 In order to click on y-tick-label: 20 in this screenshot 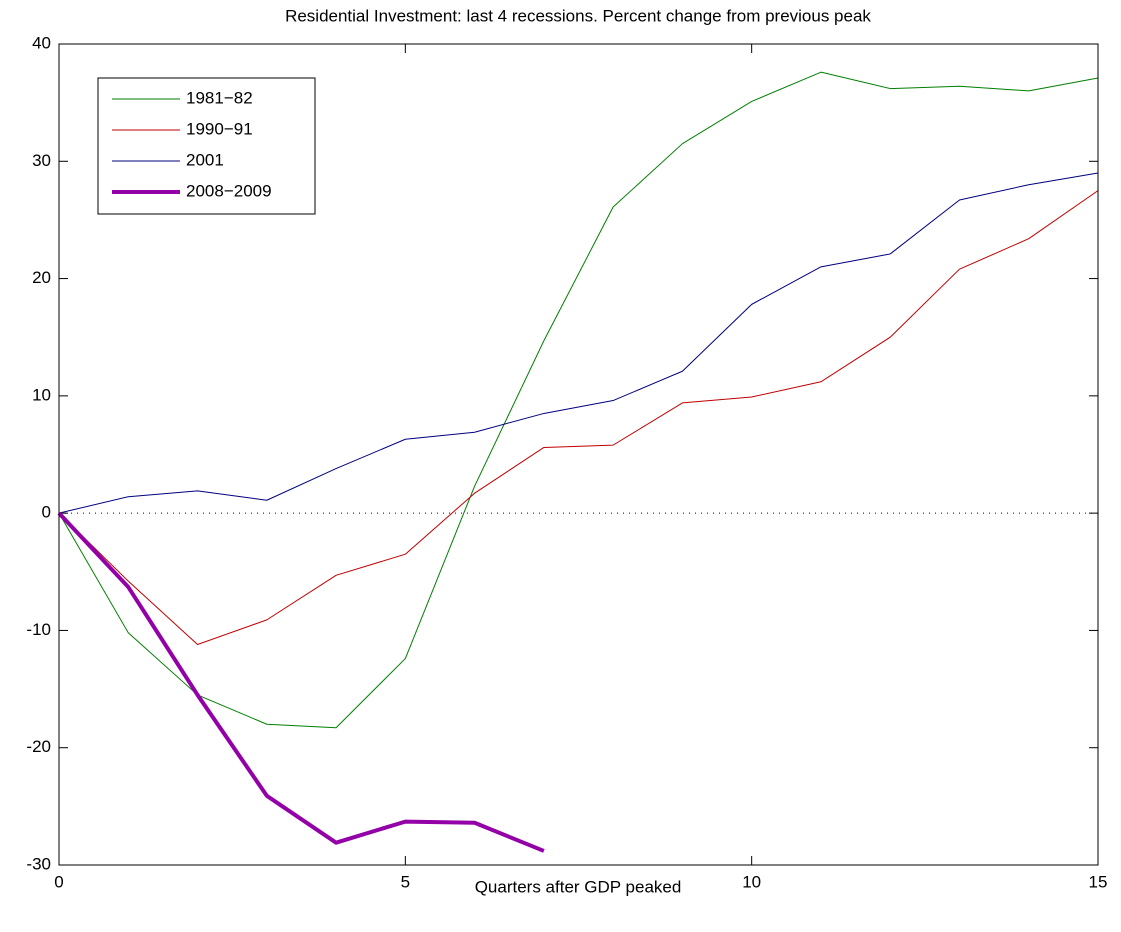, I will do `click(41, 277)`.